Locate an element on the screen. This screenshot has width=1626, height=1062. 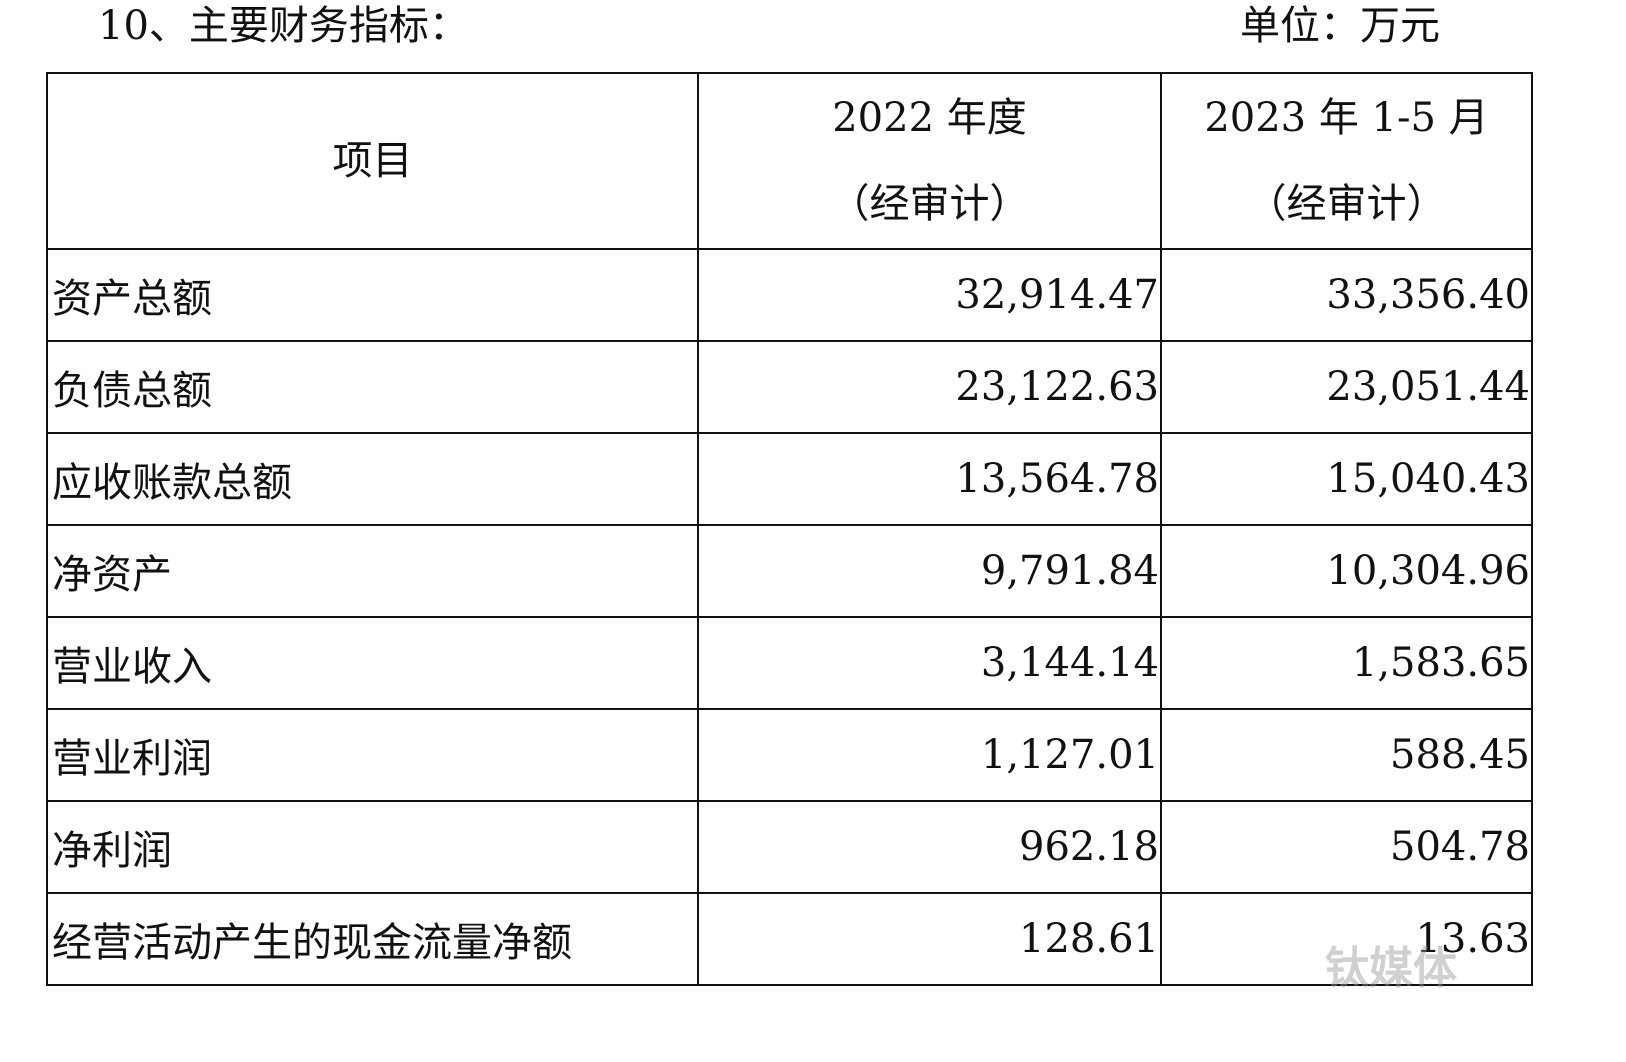
watermark: 钛媒体 is located at coordinates (1391, 968).